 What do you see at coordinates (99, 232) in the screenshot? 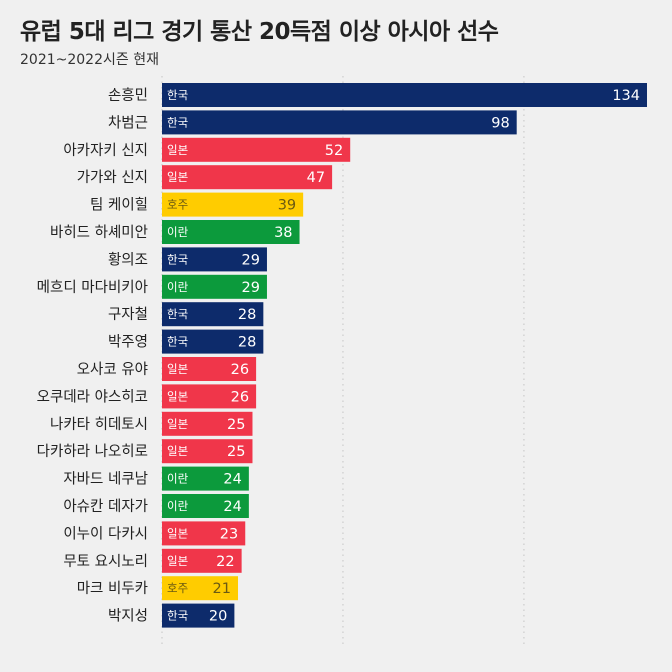
I see `category-label: 바히드 하셰미안` at bounding box center [99, 232].